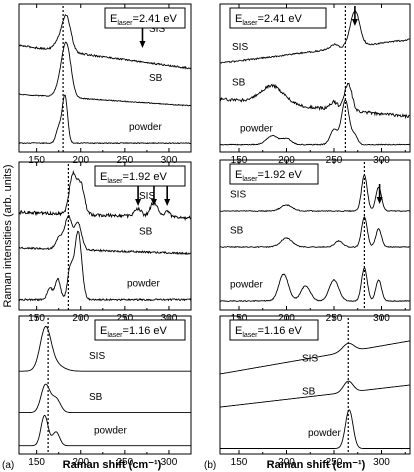 The height and width of the screenshot is (472, 414). I want to click on panel-a1: 150 200 250 300 SIS SB powder Elaser=2.41 eV, so click(105, 84).